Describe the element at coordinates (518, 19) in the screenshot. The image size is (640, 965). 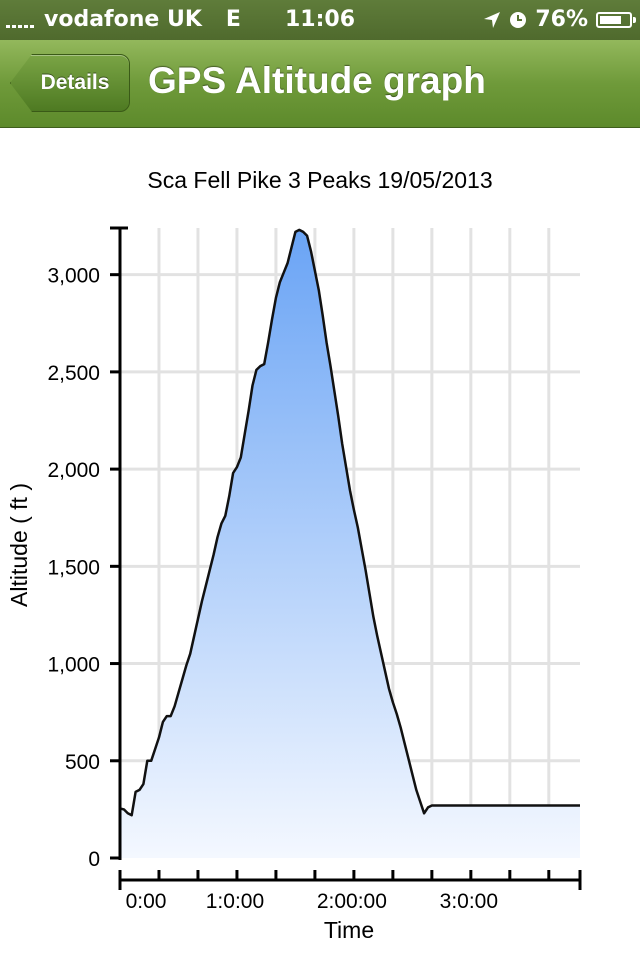
I see `clock-icon` at that location.